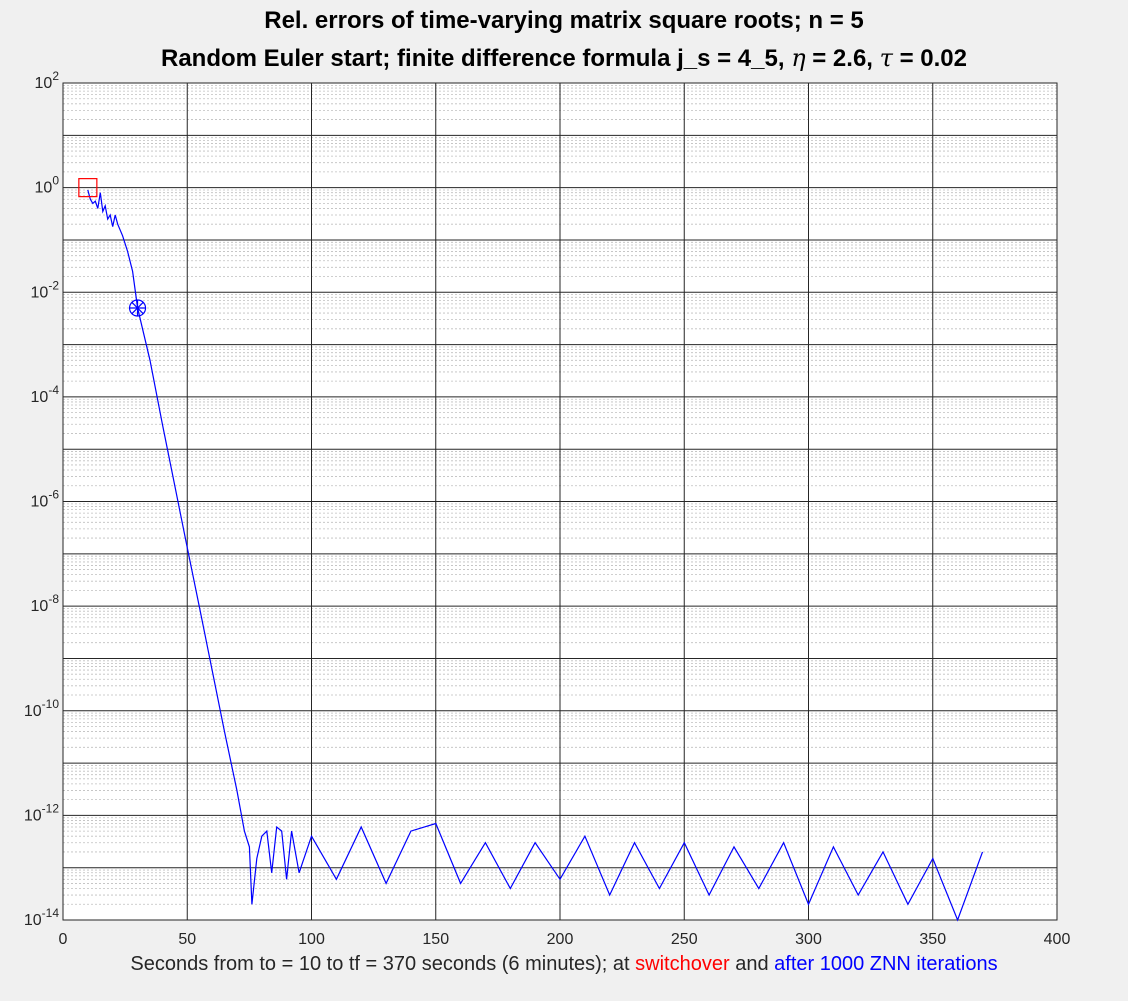 The width and height of the screenshot is (1128, 1001). Describe the element at coordinates (842, 58) in the screenshot. I see `eta-value: = 2.6,` at that location.